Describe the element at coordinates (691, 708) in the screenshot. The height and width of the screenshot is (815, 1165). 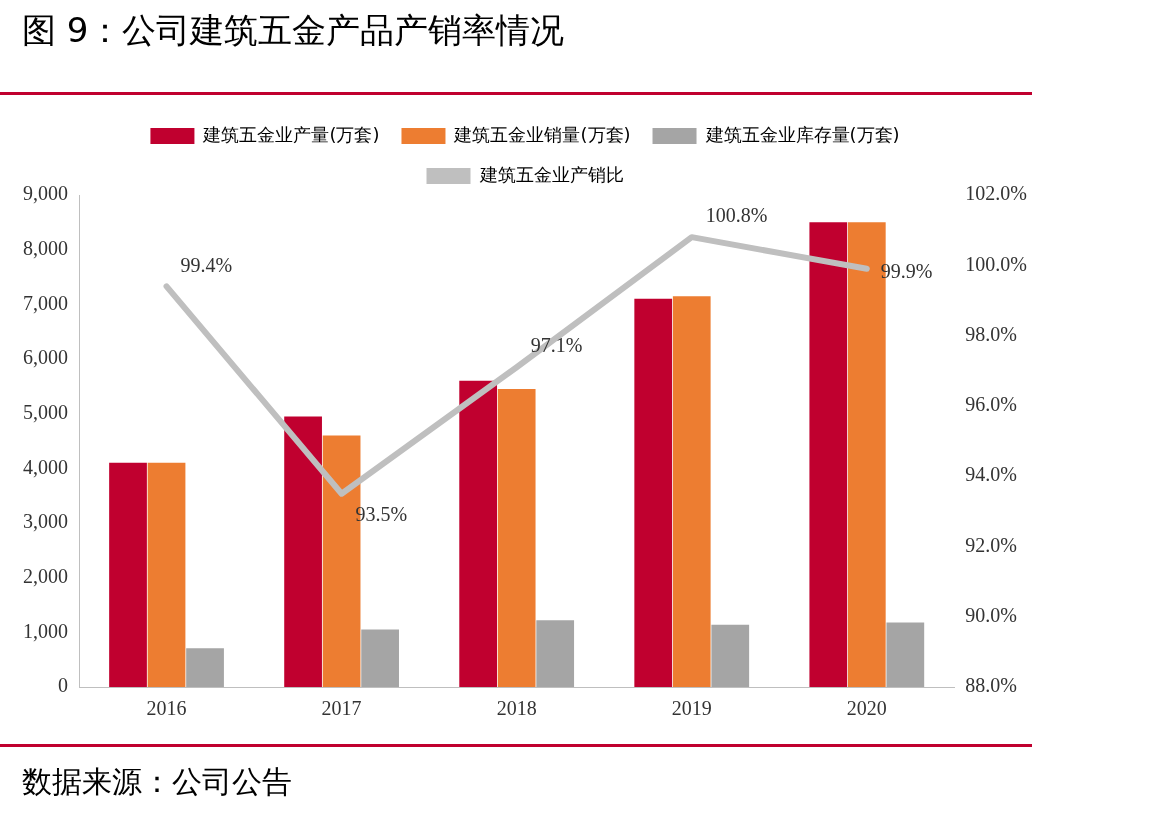
I see `x-tick-label: 2019` at that location.